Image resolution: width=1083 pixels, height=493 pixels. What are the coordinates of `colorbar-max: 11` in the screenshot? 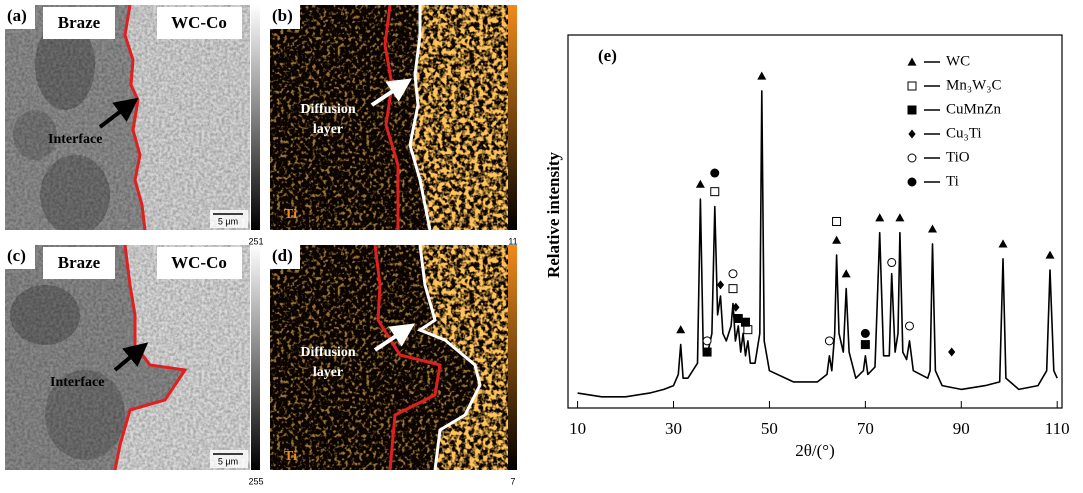 It's located at (512, 241).